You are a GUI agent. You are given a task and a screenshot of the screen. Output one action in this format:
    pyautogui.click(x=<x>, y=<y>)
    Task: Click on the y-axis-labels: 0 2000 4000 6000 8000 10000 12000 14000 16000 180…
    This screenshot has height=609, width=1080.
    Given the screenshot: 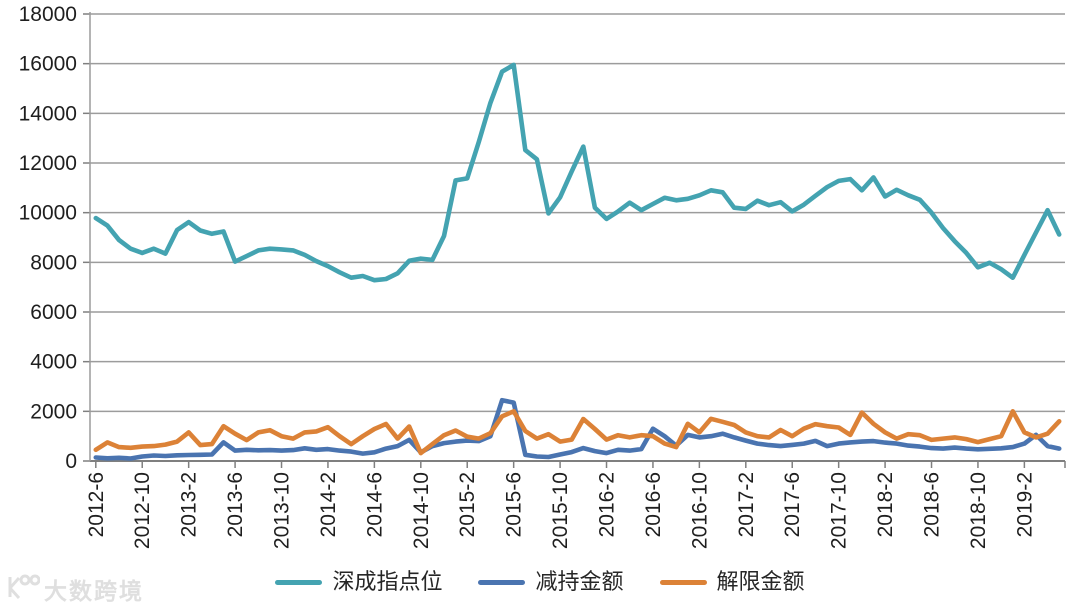 What is the action you would take?
    pyautogui.click(x=48, y=238)
    